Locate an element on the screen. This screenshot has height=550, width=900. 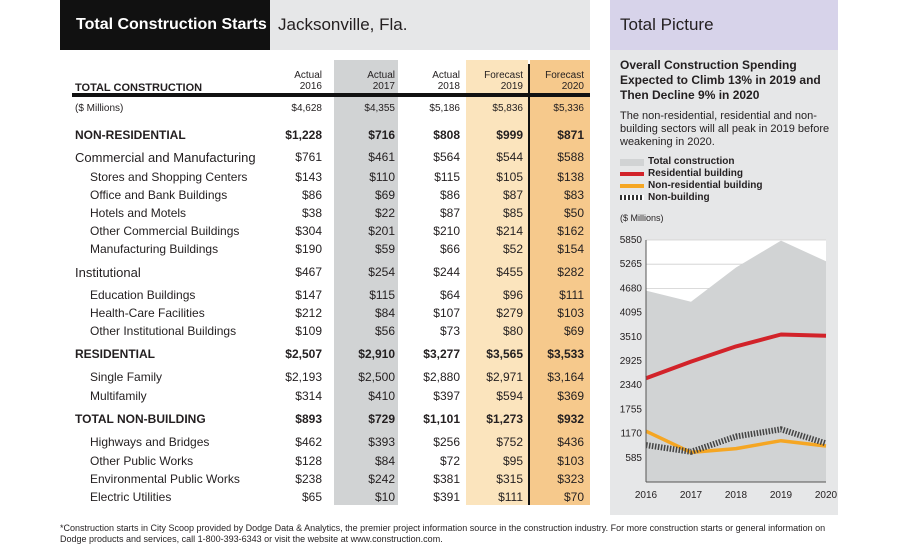
cell-value: $3,164 is located at coordinates (565, 377).